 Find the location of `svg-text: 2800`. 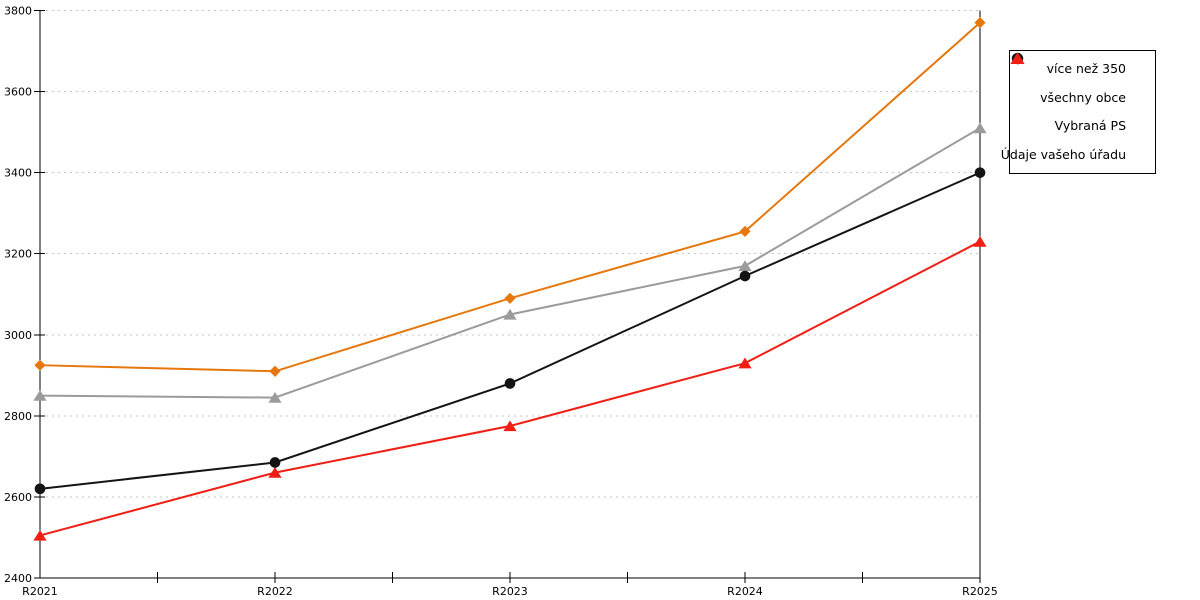

svg-text: 2800 is located at coordinates (18, 416).